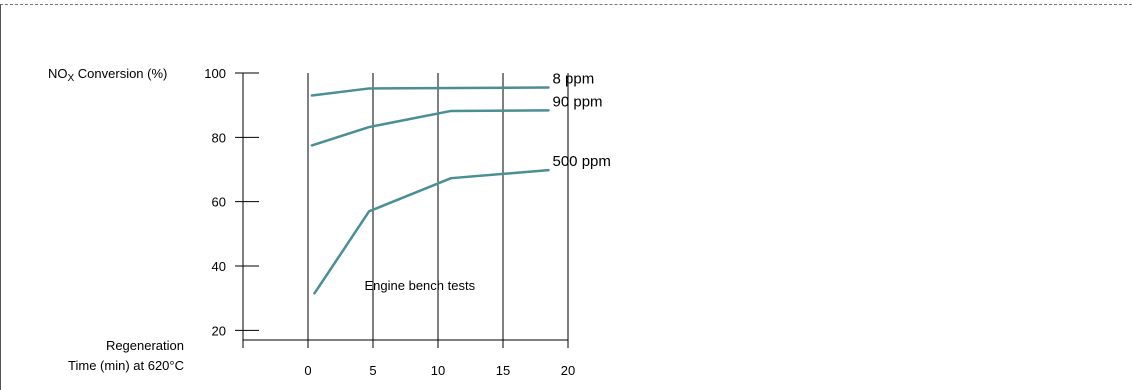  I want to click on x-tick-label: 20, so click(568, 370).